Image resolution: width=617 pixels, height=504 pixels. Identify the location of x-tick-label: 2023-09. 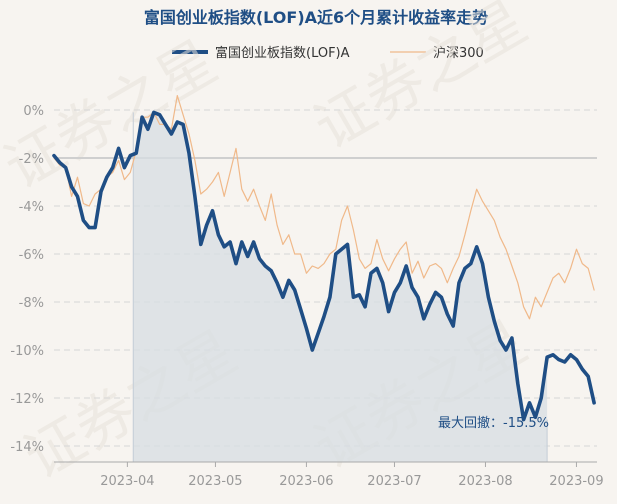
(576, 481).